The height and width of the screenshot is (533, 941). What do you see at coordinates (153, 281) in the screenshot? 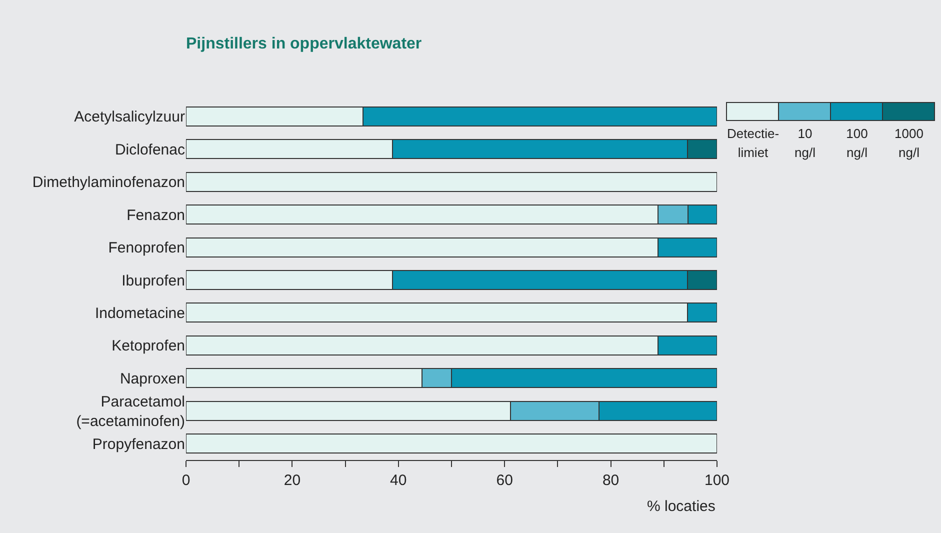
I see `y-tick-label: Ibuprofen` at bounding box center [153, 281].